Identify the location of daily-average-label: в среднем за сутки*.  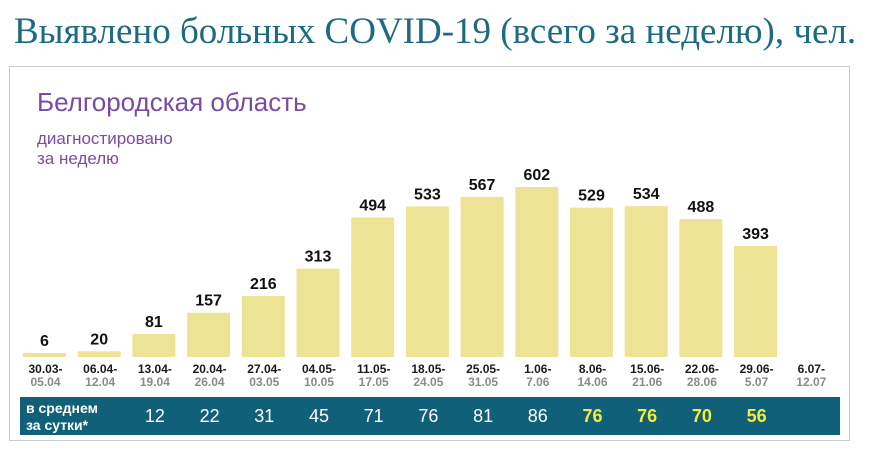
(62, 417).